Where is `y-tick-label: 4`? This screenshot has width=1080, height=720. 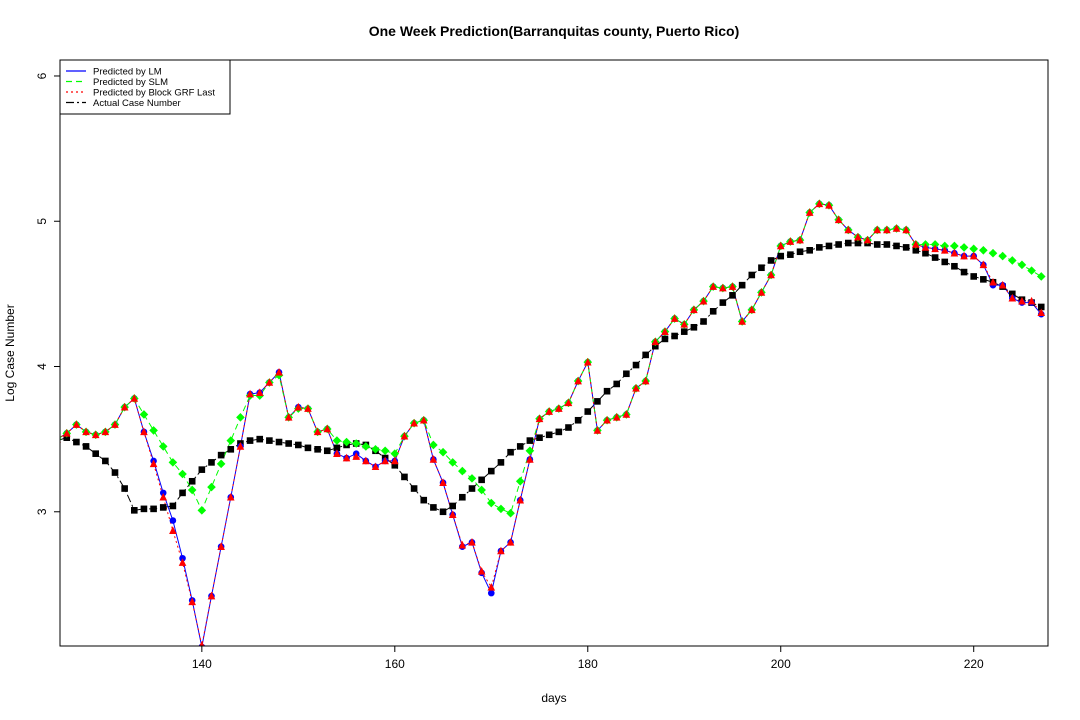 y-tick-label: 4 is located at coordinates (42, 366).